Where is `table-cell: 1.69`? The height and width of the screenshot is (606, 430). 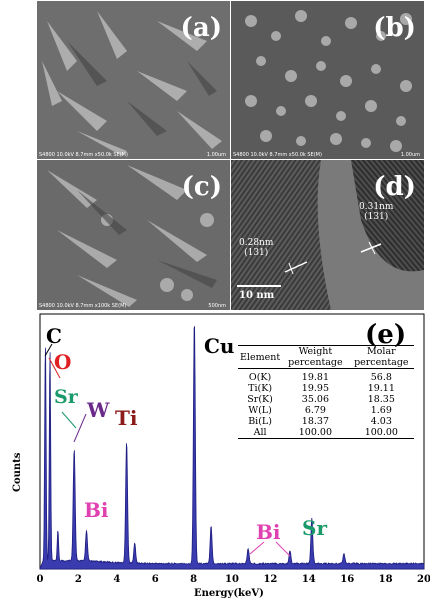
table-cell: 1.69 is located at coordinates (381, 410).